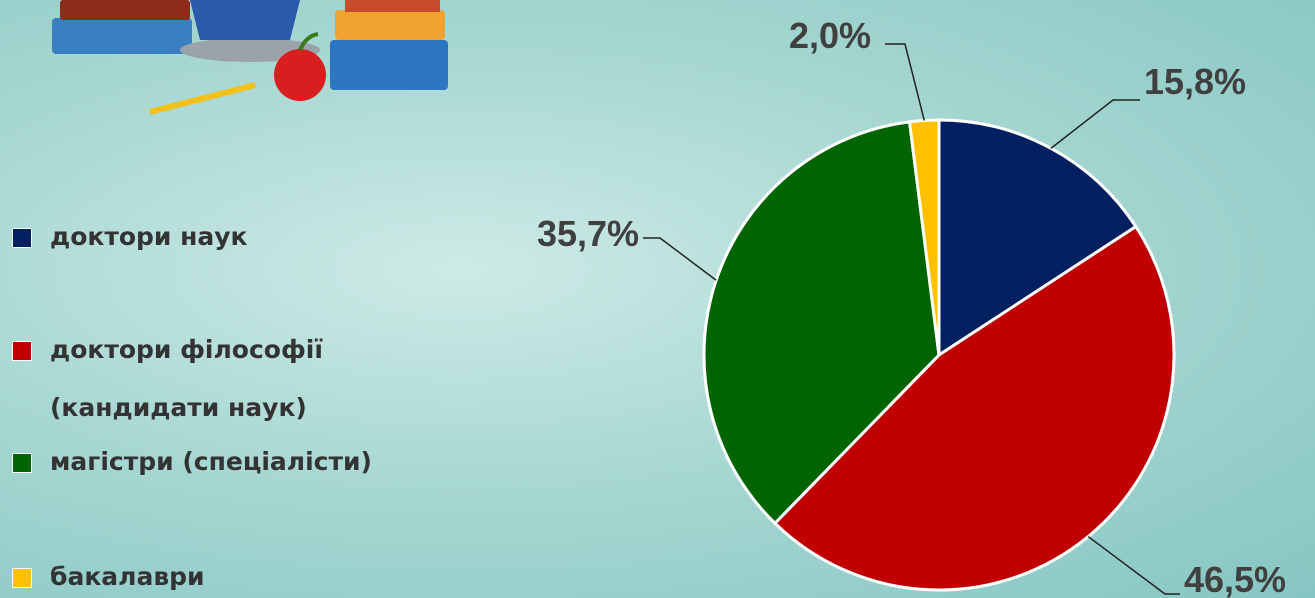 The width and height of the screenshot is (1315, 598). Describe the element at coordinates (211, 461) in the screenshot. I see `legend-label: магістри (спеціалісти)` at that location.